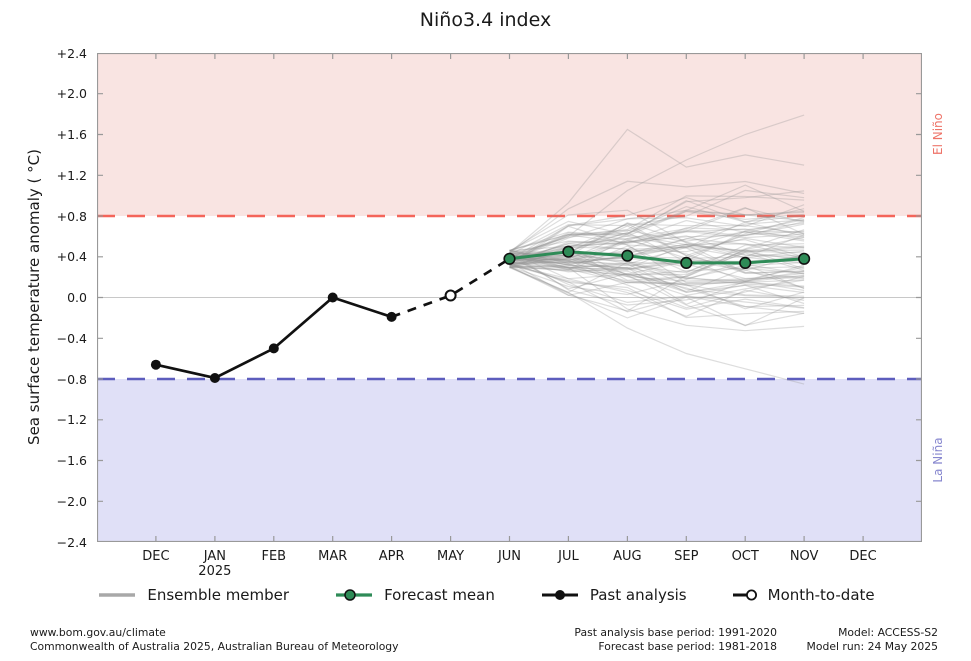 This screenshot has height=661, width=971. What do you see at coordinates (274, 337) in the screenshot?
I see `past-analysis-line` at bounding box center [274, 337].